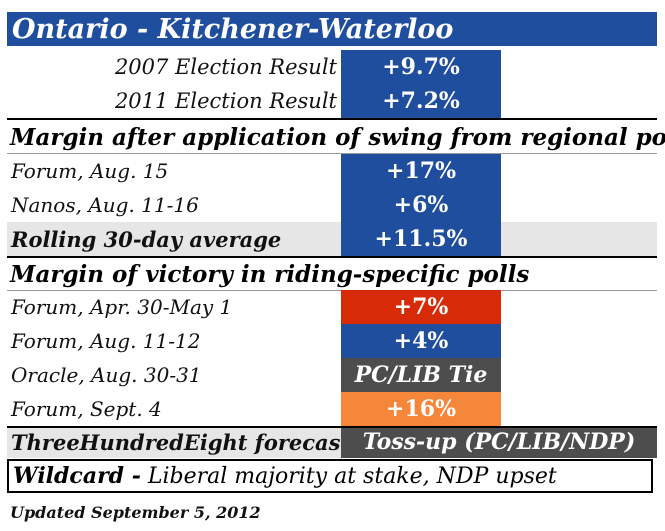  What do you see at coordinates (421, 307) in the screenshot?
I see `poll-value: +7%` at bounding box center [421, 307].